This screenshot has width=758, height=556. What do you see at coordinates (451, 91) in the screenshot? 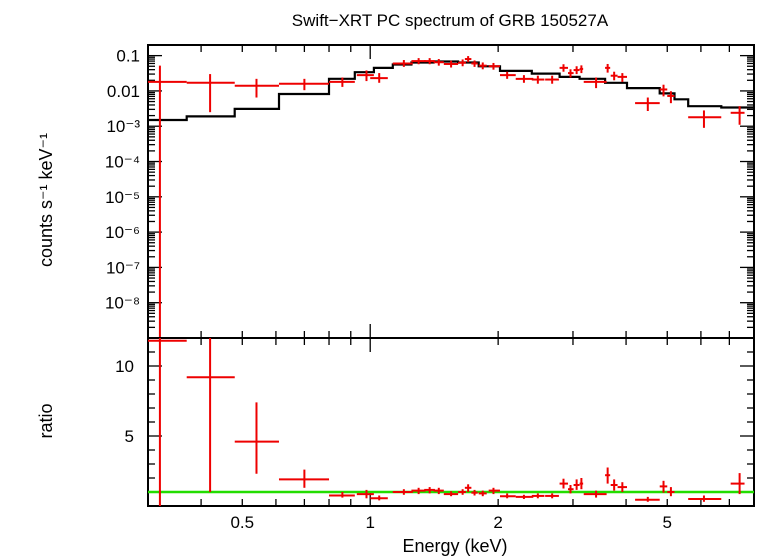
I see `model-step-line` at bounding box center [451, 91].